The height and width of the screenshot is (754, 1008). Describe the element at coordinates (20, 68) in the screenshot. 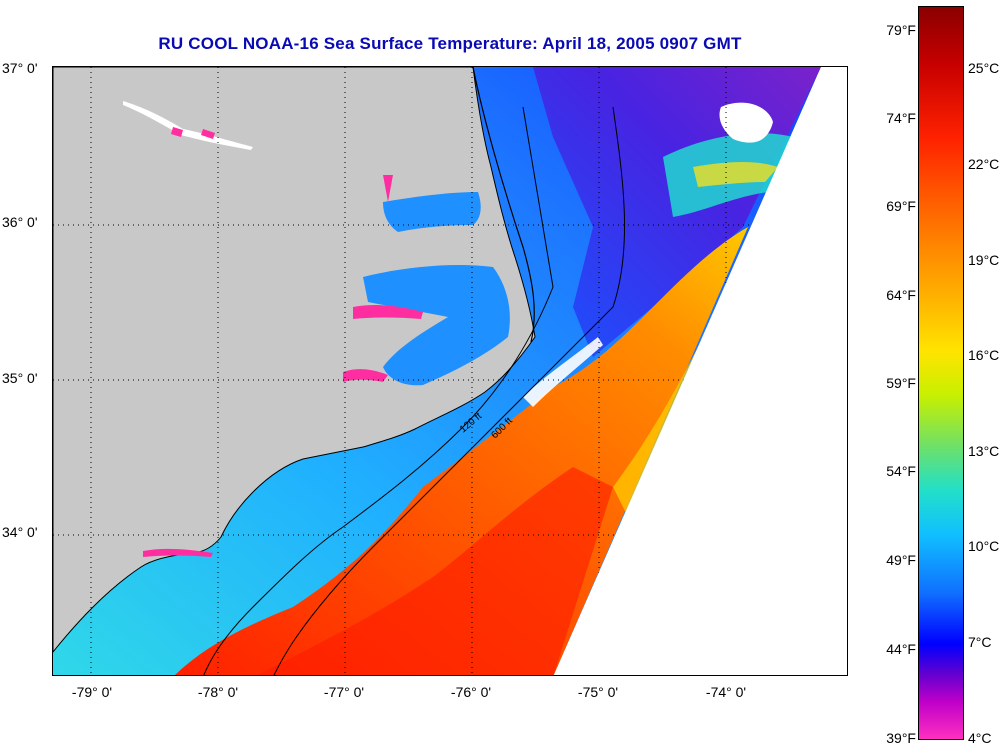

I see `lat-label-37: 37° 0'` at that location.